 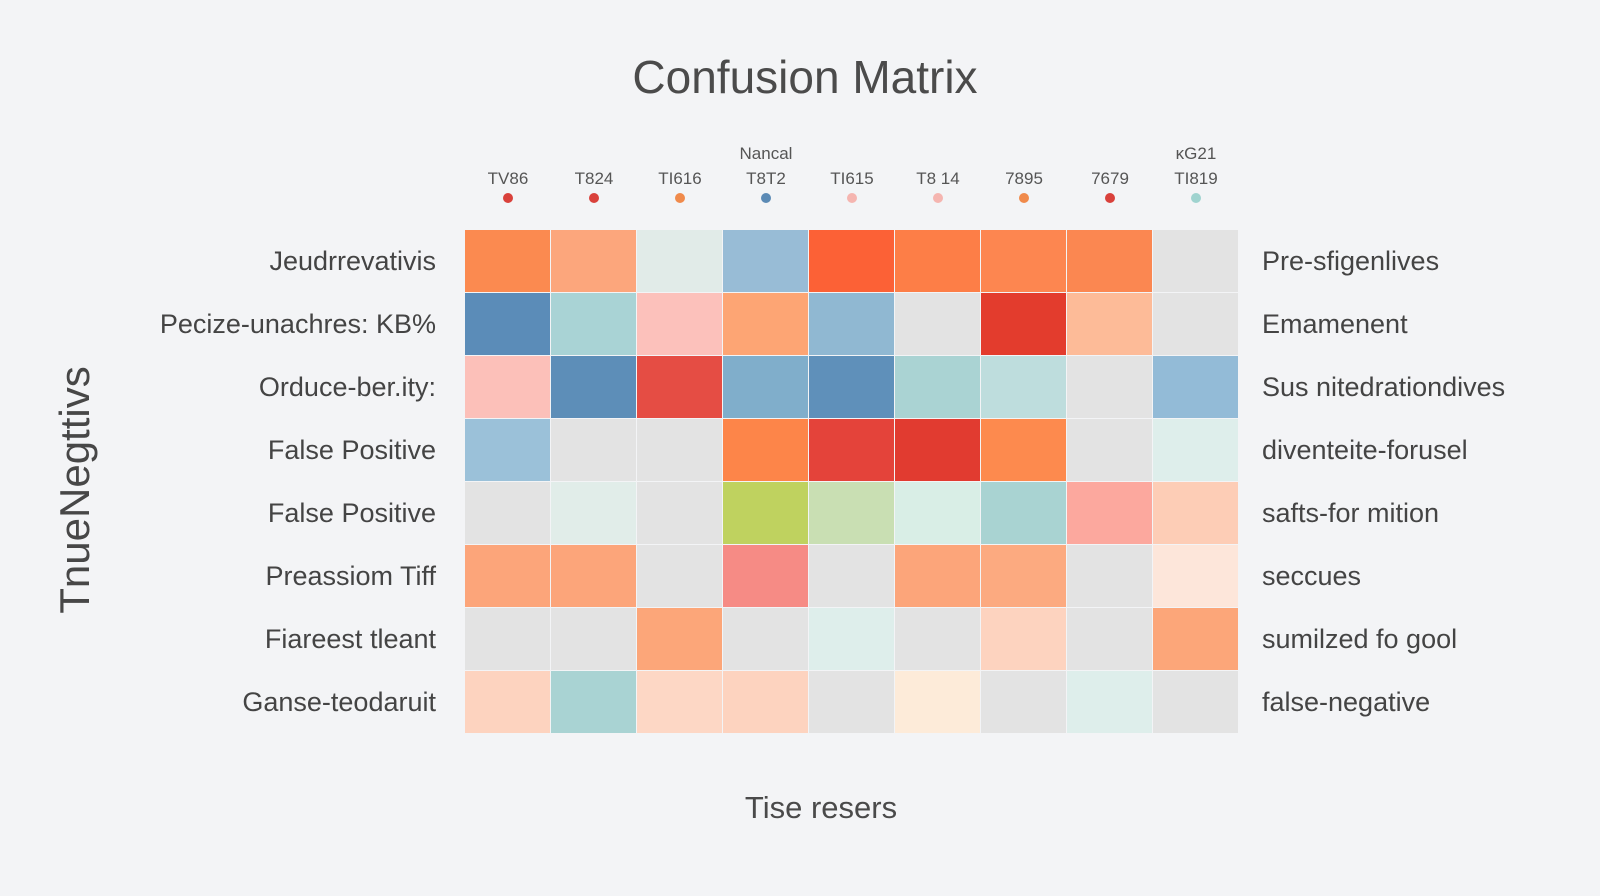 I want to click on row-label-right: false-negative, so click(x=1346, y=702).